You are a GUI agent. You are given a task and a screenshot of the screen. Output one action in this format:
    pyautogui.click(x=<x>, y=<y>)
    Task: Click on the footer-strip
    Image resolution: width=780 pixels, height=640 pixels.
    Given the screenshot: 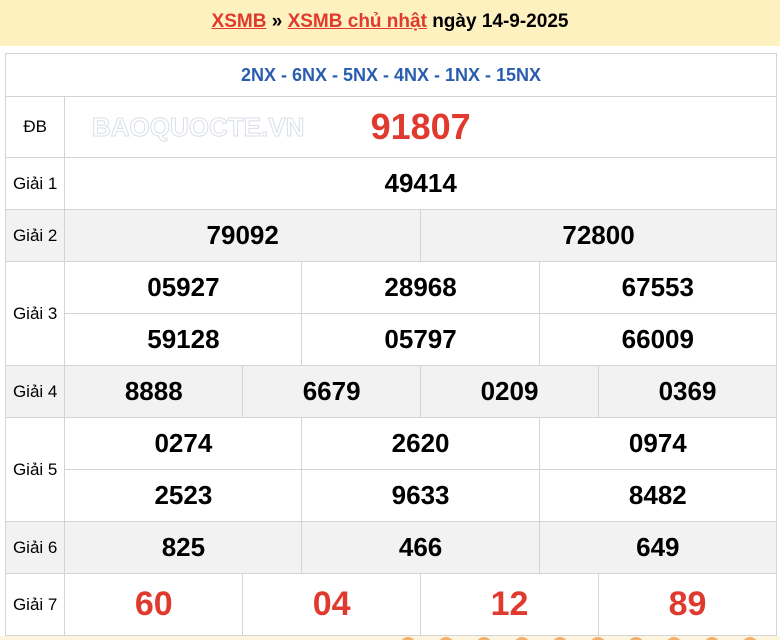 What is the action you would take?
    pyautogui.click(x=390, y=638)
    